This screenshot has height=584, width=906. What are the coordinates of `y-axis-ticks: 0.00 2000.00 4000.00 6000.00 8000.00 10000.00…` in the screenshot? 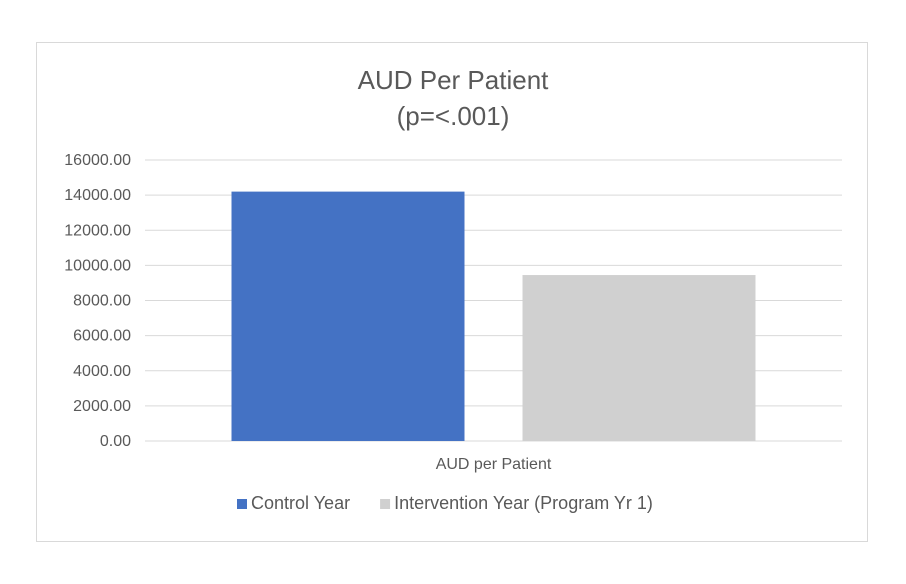 It's located at (97, 301).